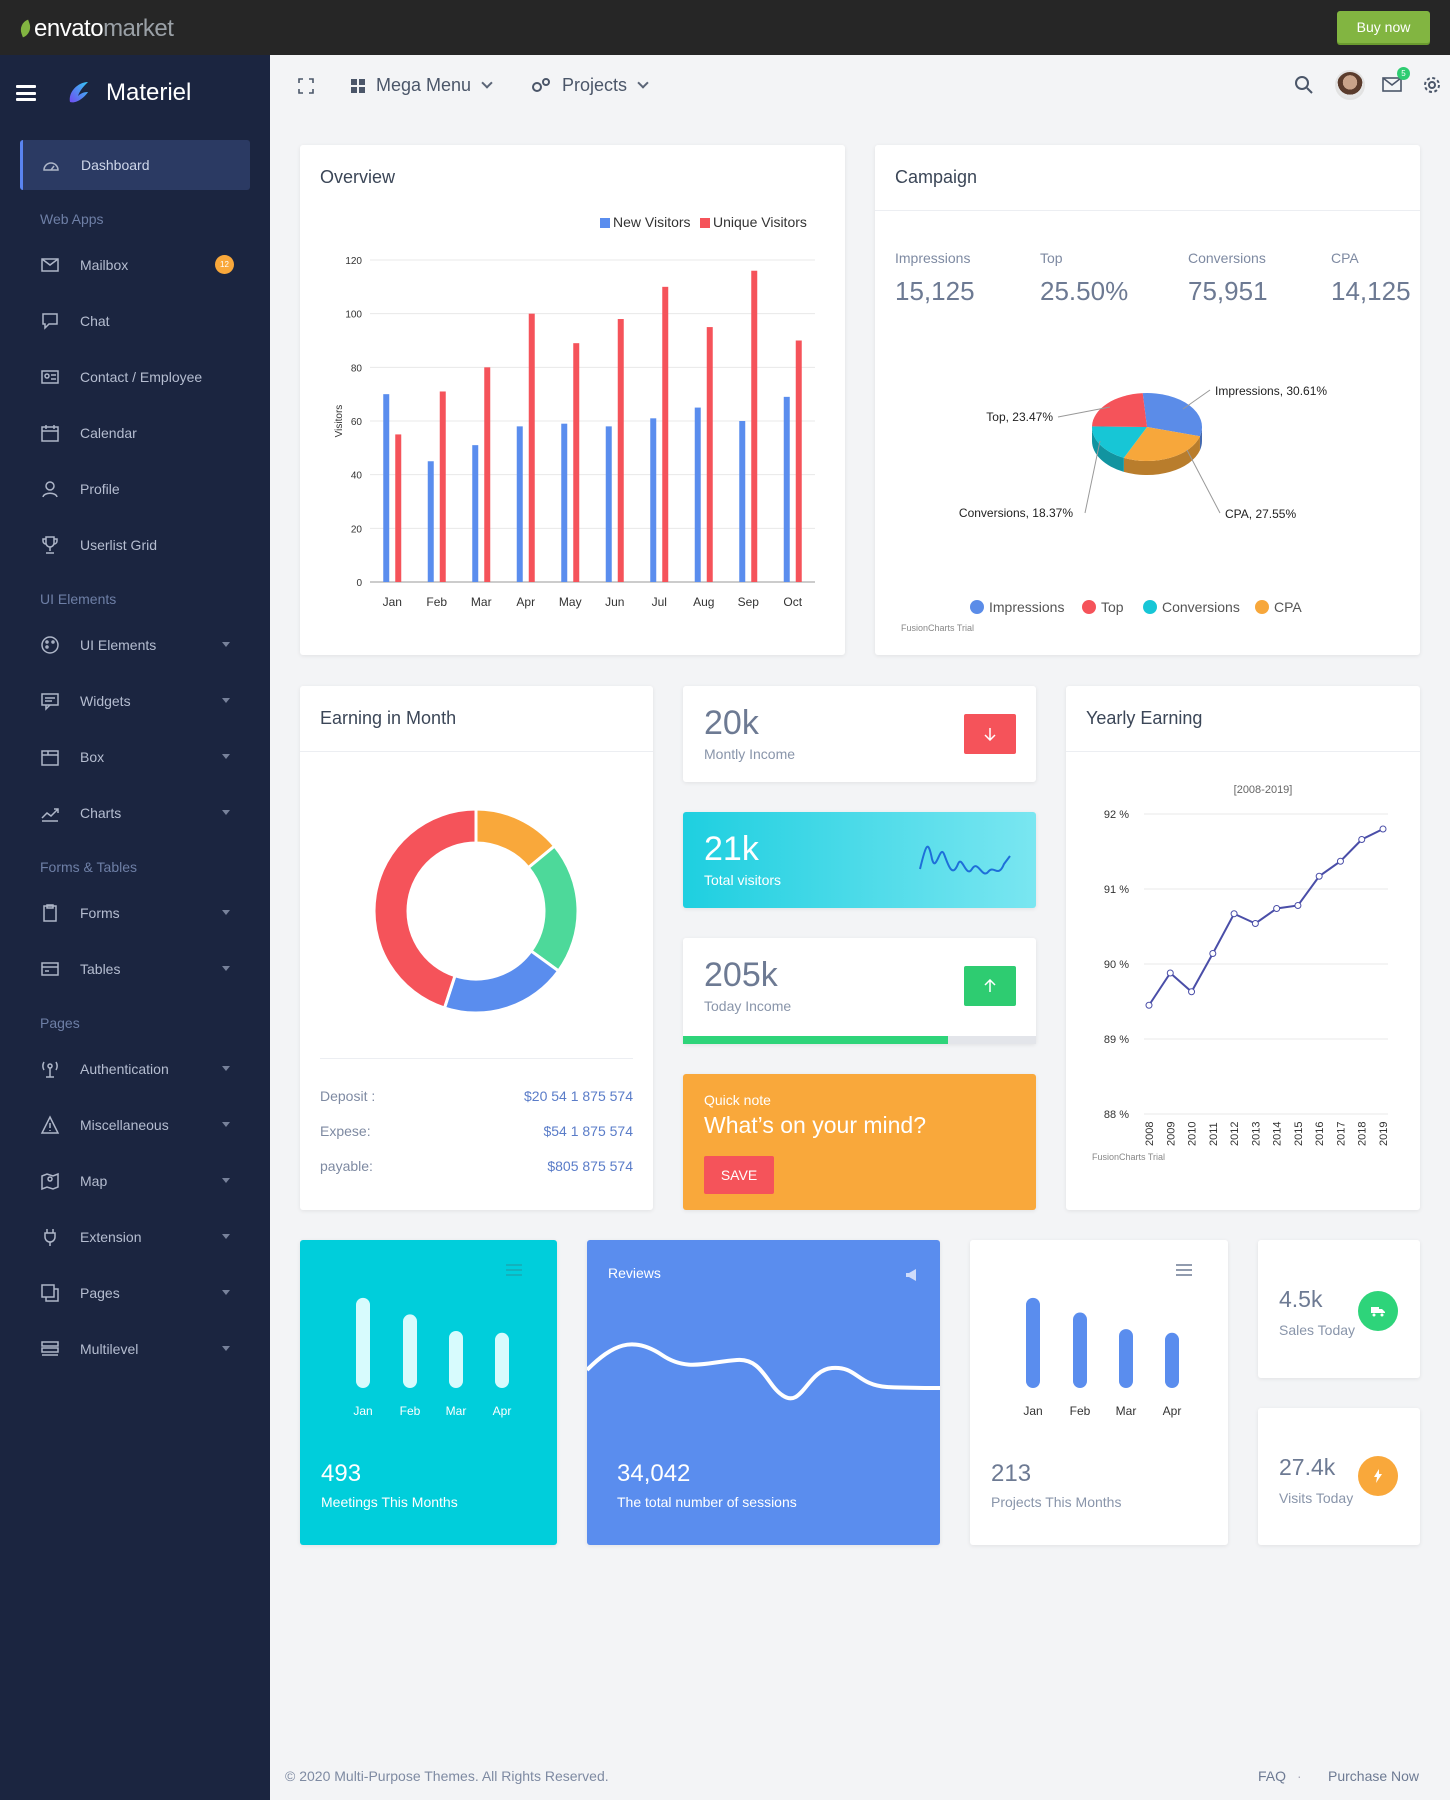 This screenshot has width=1450, height=1800. Describe the element at coordinates (1272, 1776) in the screenshot. I see `footer-faq-link: FAQ` at that location.